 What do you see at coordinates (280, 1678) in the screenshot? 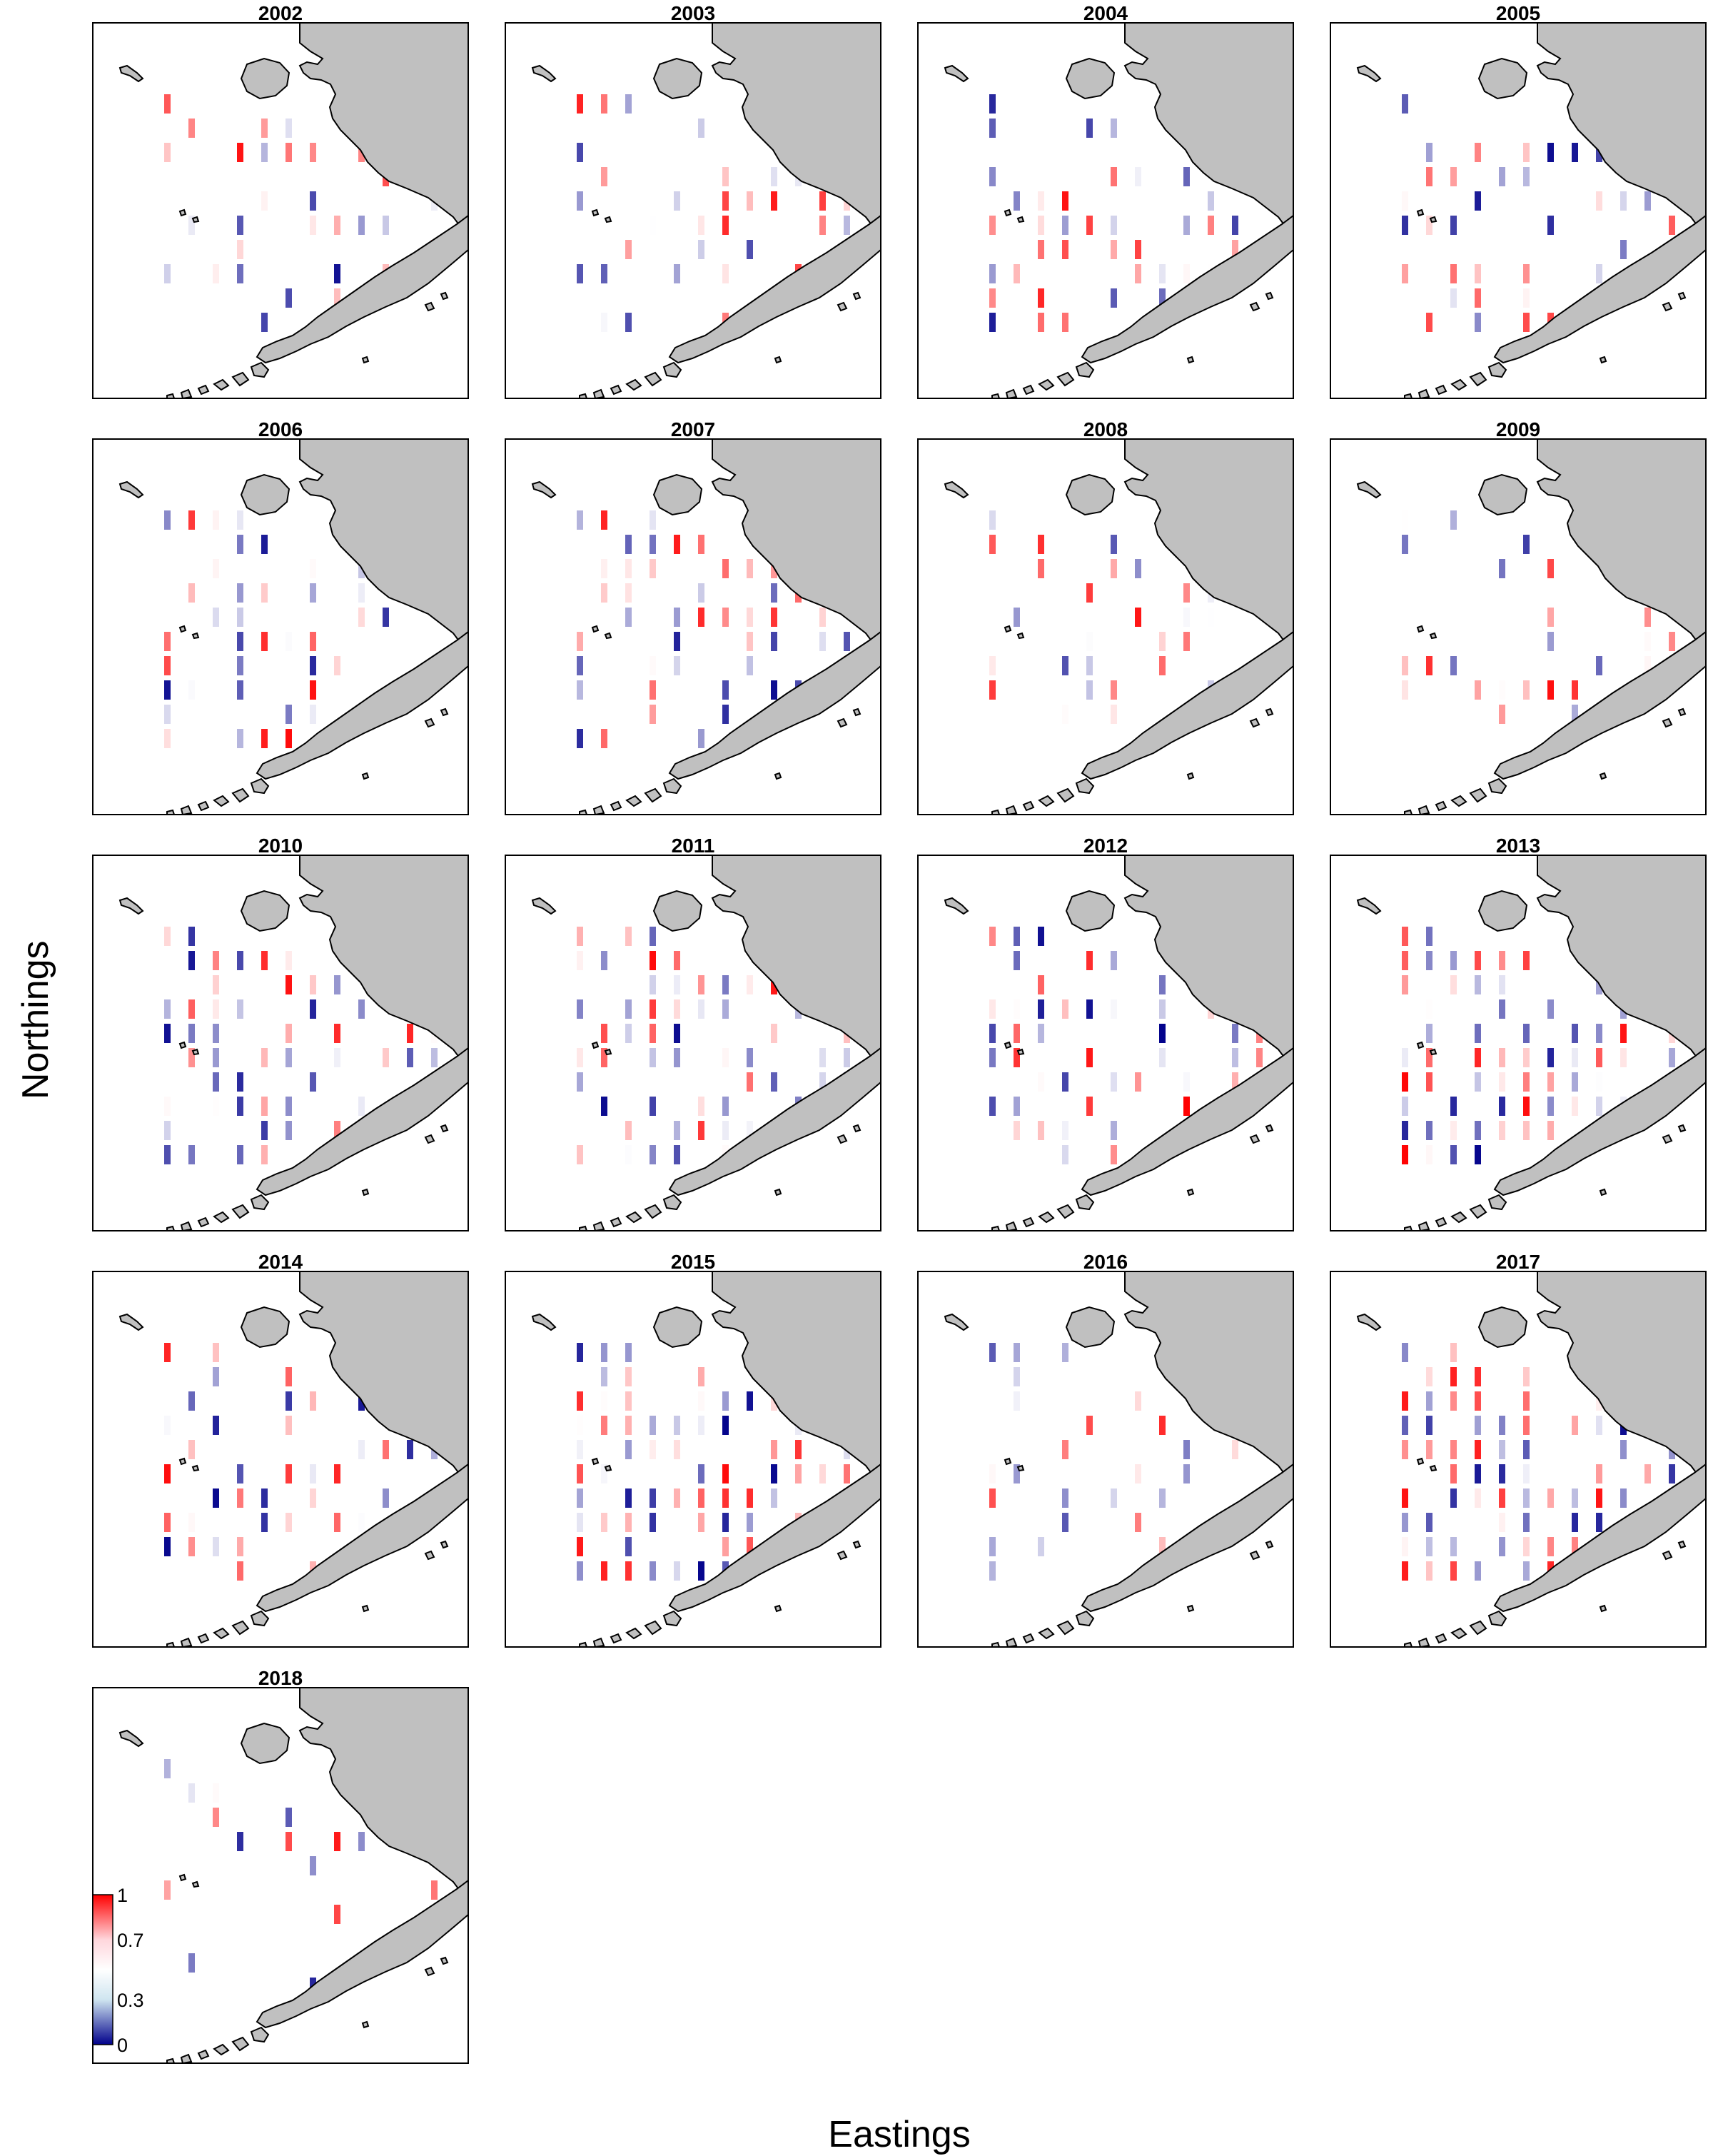
I see `panel-title: 2018` at bounding box center [280, 1678].